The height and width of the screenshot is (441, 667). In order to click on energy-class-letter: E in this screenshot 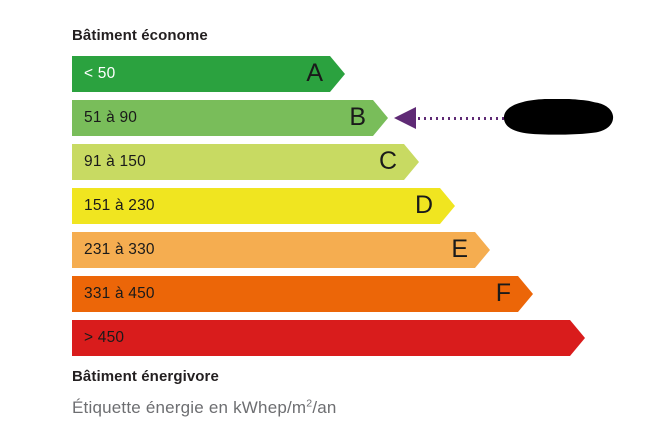, I will do `click(459, 249)`.